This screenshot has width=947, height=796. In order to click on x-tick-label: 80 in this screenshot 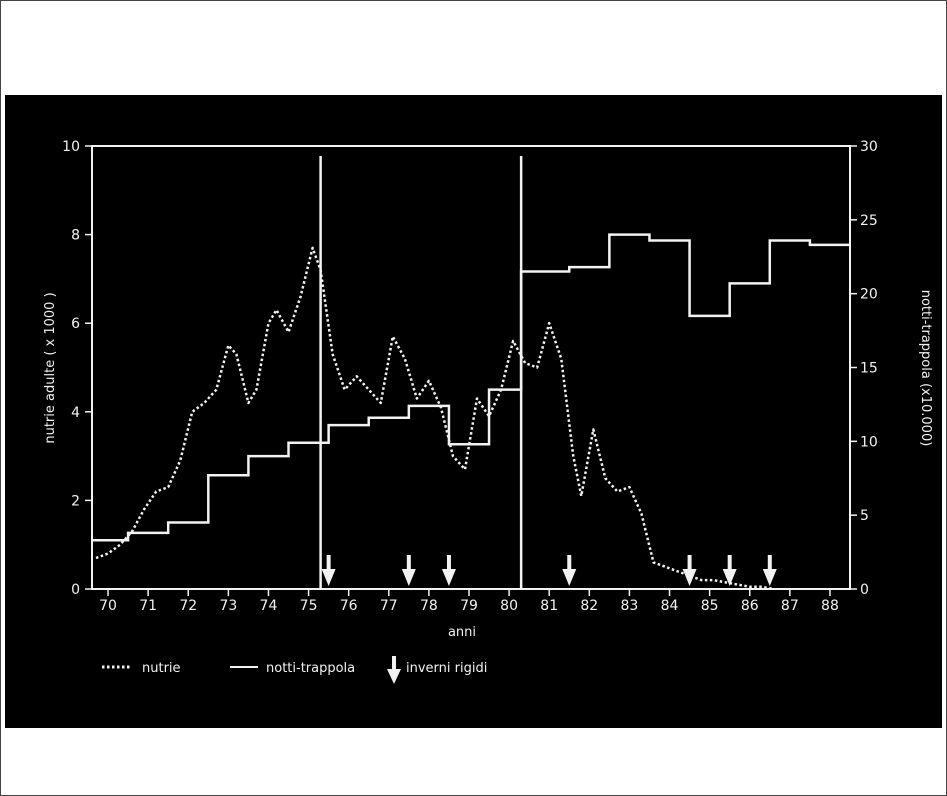, I will do `click(509, 606)`.